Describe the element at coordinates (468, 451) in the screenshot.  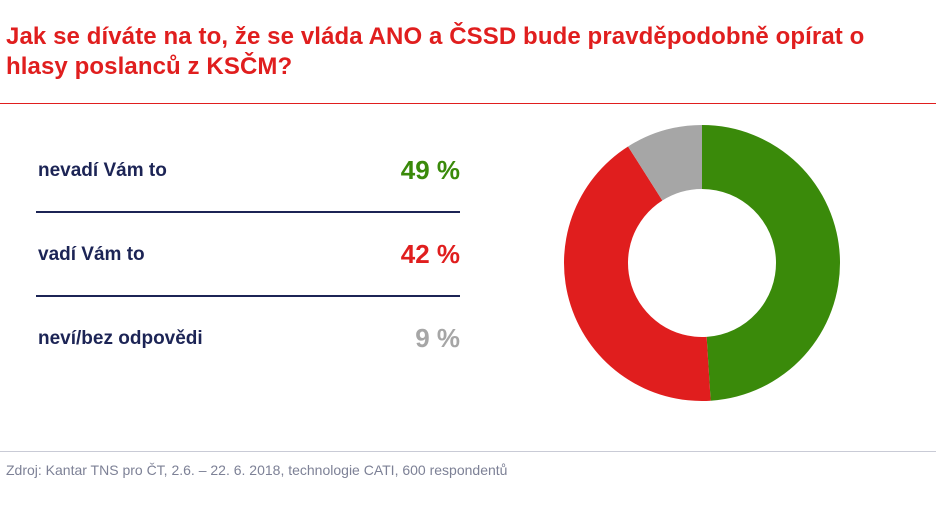
I see `source-divider` at that location.